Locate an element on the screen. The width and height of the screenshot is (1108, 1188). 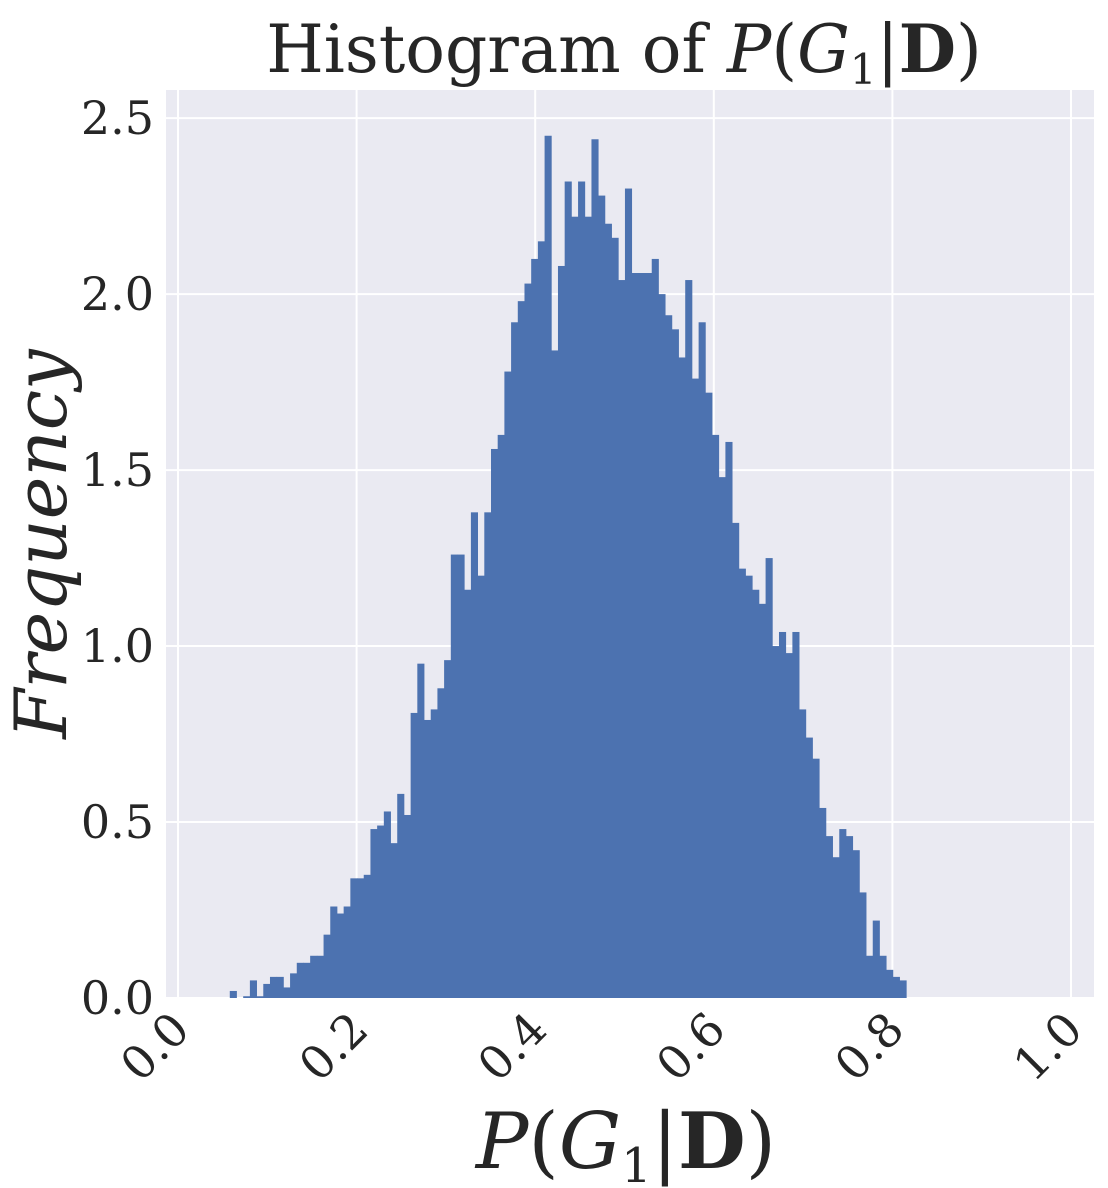
y-tick-label: 0.5 is located at coordinates (117, 822).